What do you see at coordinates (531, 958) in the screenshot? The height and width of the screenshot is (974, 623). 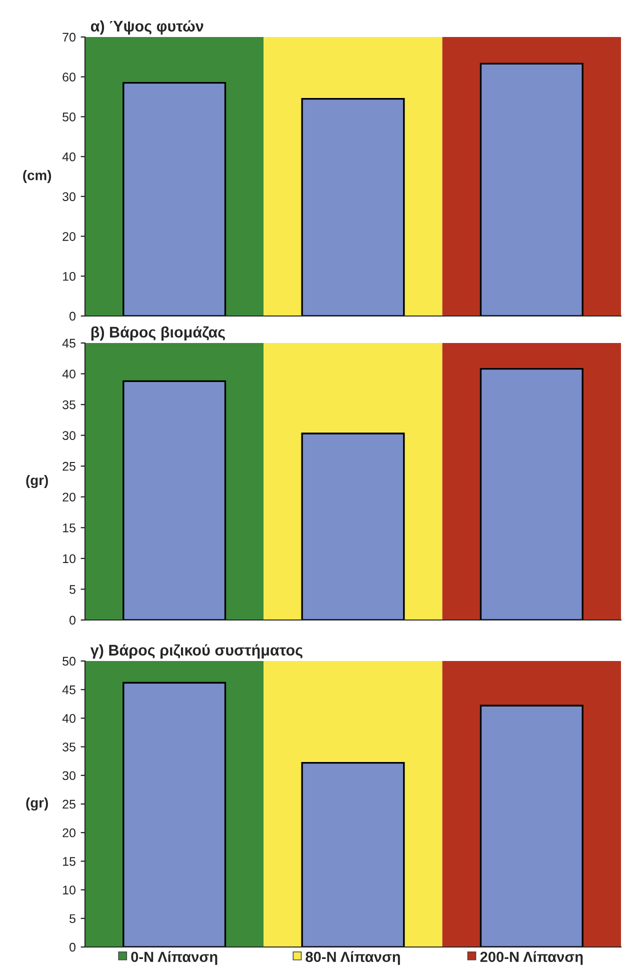 I see `x-tick-label: 200-N Λίπανση` at bounding box center [531, 958].